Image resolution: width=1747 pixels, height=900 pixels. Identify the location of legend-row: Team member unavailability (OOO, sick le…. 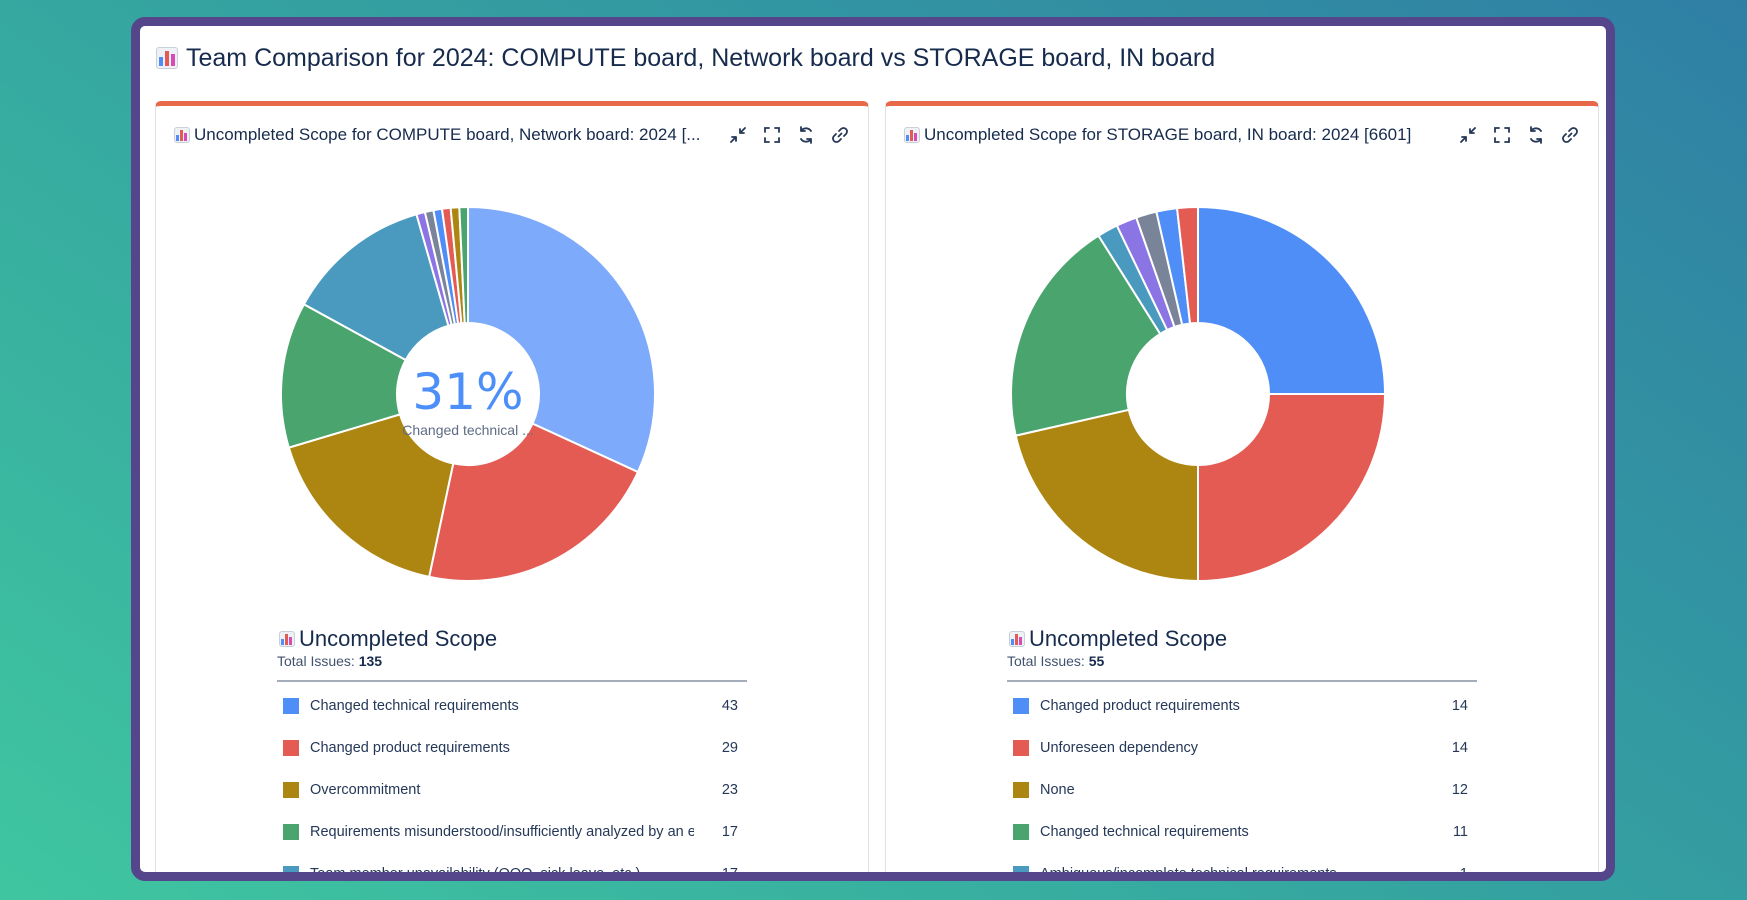
(510, 867).